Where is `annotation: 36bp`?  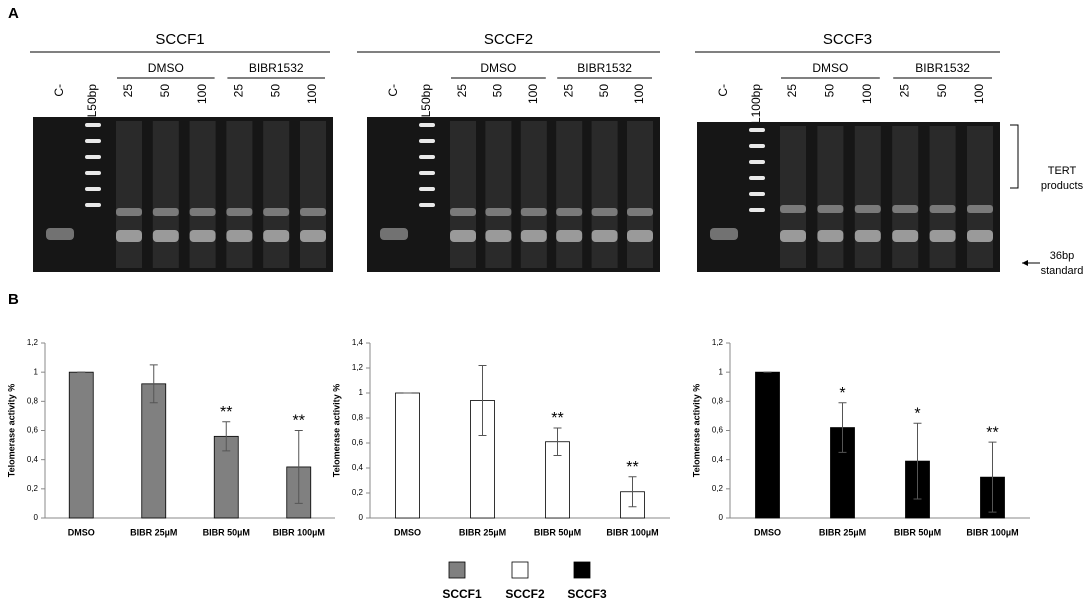
annotation: 36bp is located at coordinates (1062, 256).